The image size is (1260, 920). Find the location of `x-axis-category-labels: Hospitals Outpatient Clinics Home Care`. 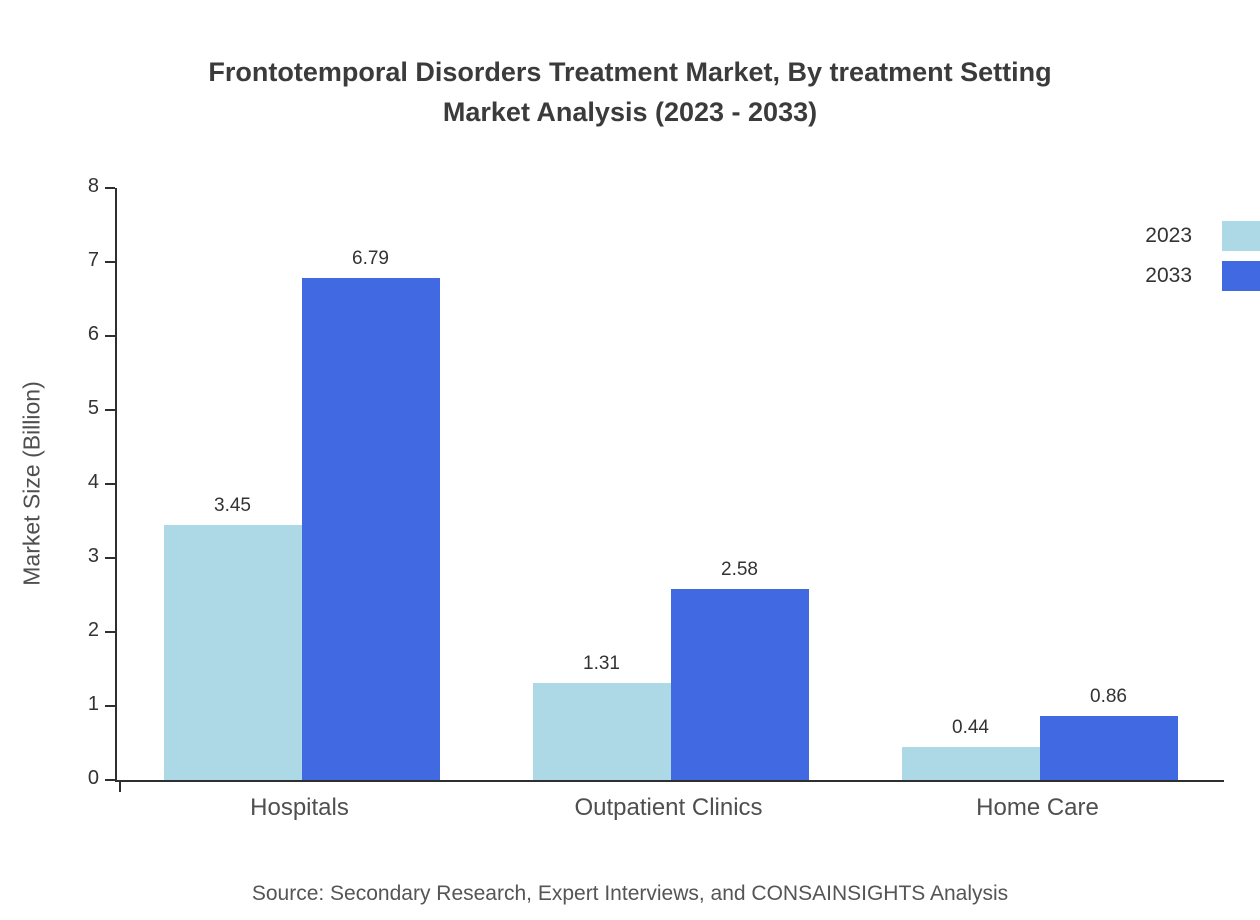

x-axis-category-labels: Hospitals Outpatient Clinics Home Care is located at coordinates (668, 811).